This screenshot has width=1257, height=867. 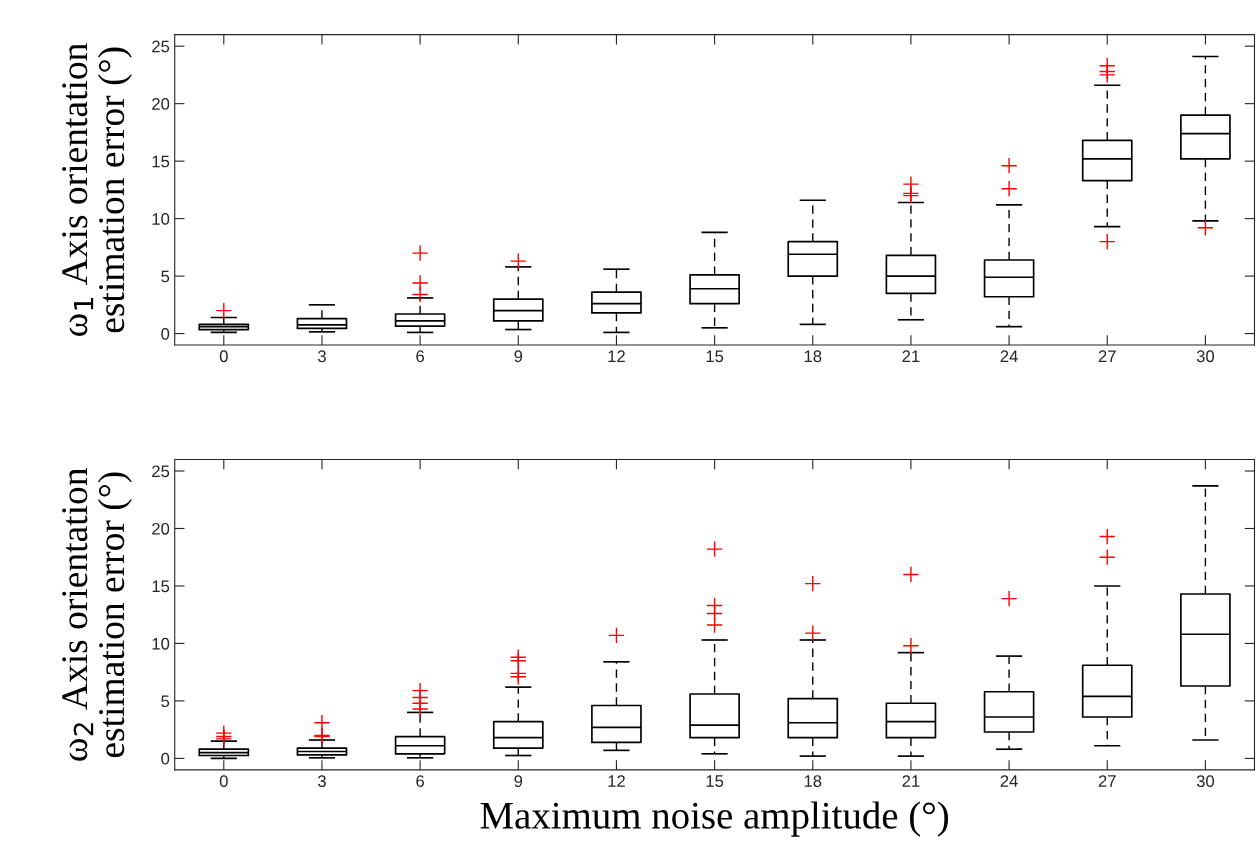 What do you see at coordinates (97, 189) in the screenshot?
I see `y-axis-title: ω$_{1}$ Axis orientation estimation error (°)` at bounding box center [97, 189].